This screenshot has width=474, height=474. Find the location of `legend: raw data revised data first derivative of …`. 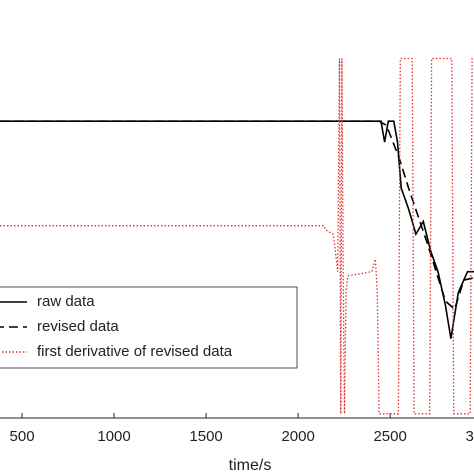

legend: raw data revised data first derivative of … is located at coordinates (149, 327).